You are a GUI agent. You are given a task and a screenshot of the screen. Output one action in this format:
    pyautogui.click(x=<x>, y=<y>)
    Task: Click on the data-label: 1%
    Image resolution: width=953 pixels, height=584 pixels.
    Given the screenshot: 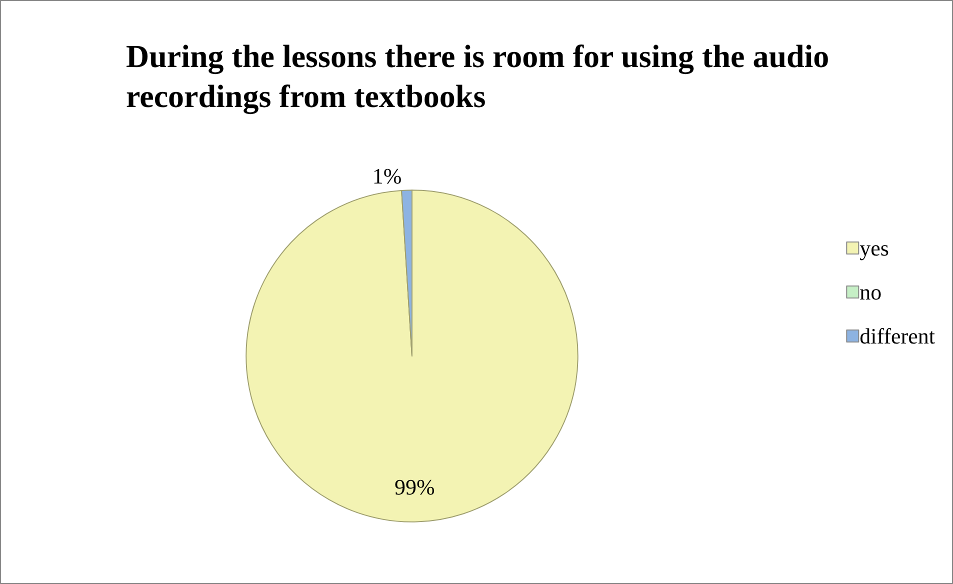 What is the action you would take?
    pyautogui.click(x=387, y=176)
    